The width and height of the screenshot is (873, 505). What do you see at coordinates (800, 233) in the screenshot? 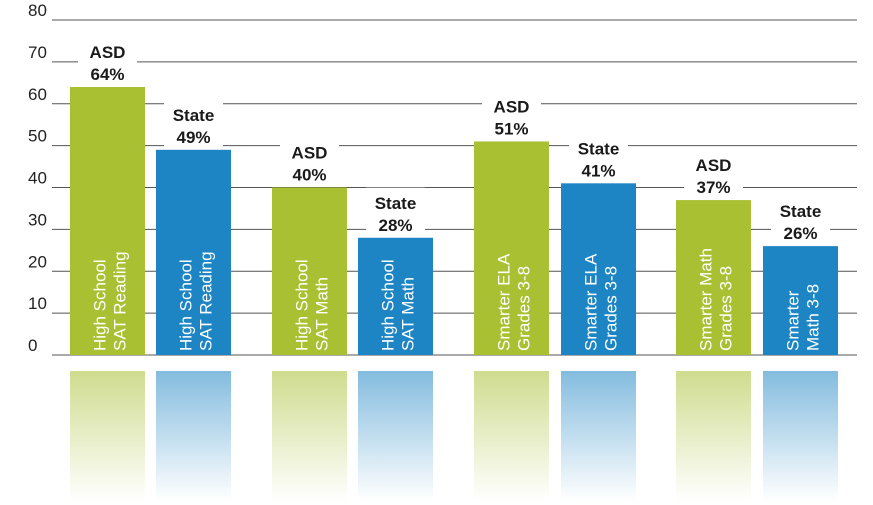
I see `bar-value-label: 26%` at bounding box center [800, 233].